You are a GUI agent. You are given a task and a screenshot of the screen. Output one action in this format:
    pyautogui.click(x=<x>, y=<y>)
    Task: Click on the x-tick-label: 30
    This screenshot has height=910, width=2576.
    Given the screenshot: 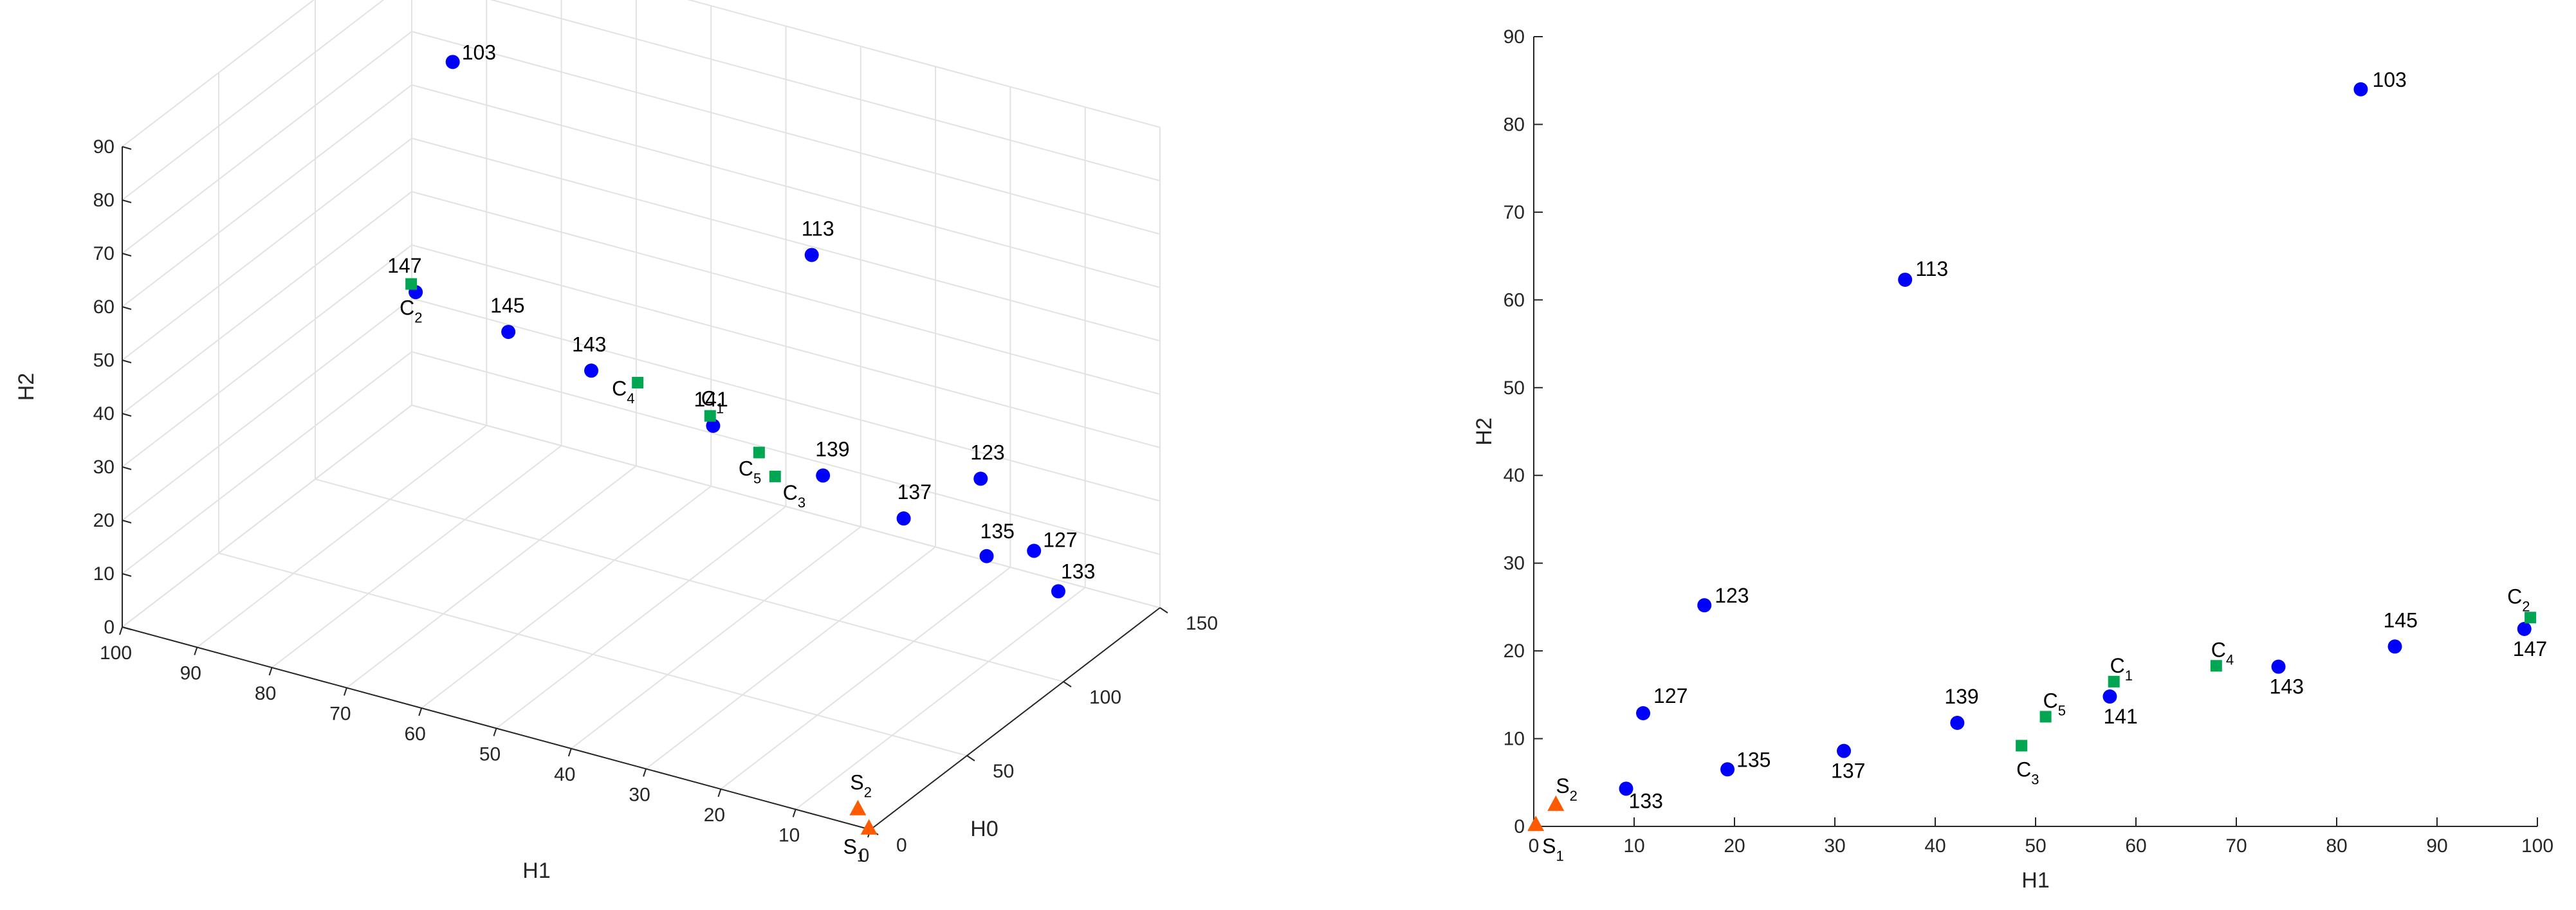 What is the action you would take?
    pyautogui.click(x=1834, y=846)
    